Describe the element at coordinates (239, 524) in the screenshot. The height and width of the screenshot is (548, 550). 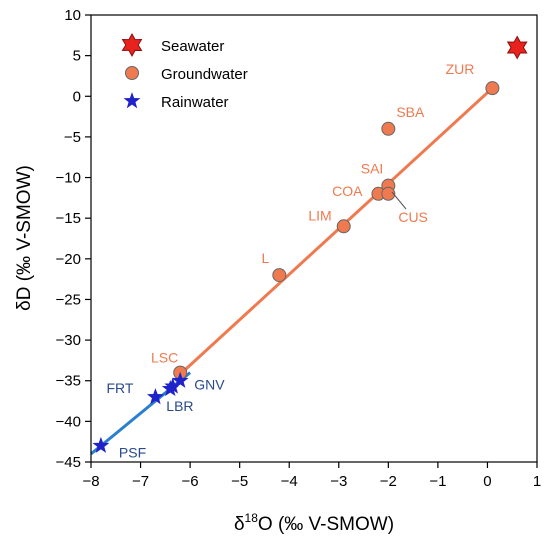
I see `x-axis-title-prefix: δ` at that location.